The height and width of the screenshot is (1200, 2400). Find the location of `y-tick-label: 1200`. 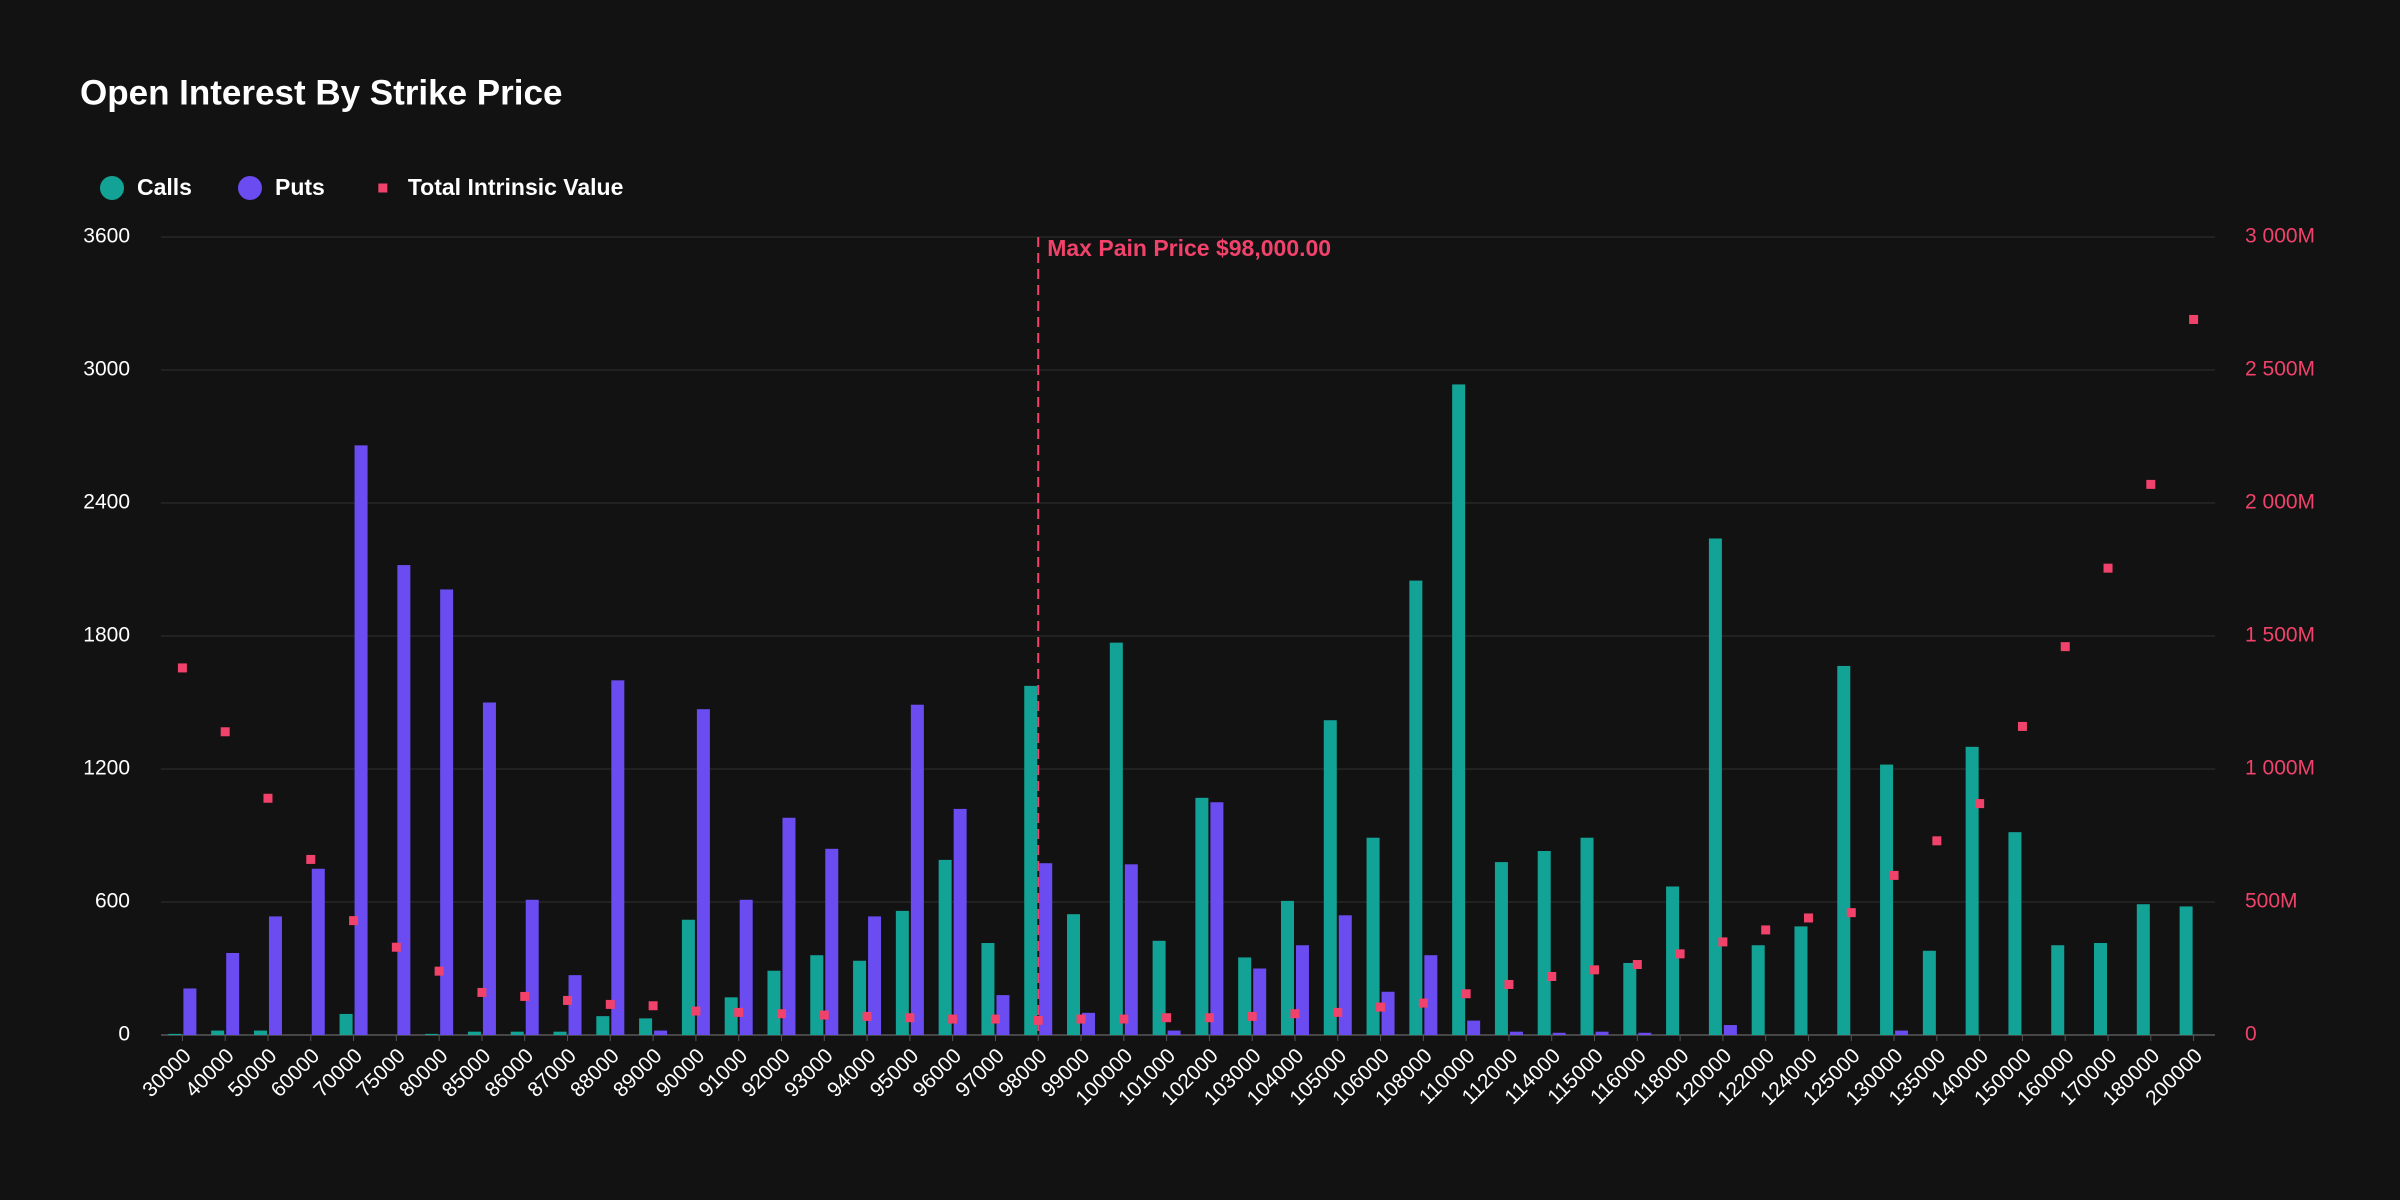

y-tick-label: 1200 is located at coordinates (106, 768).